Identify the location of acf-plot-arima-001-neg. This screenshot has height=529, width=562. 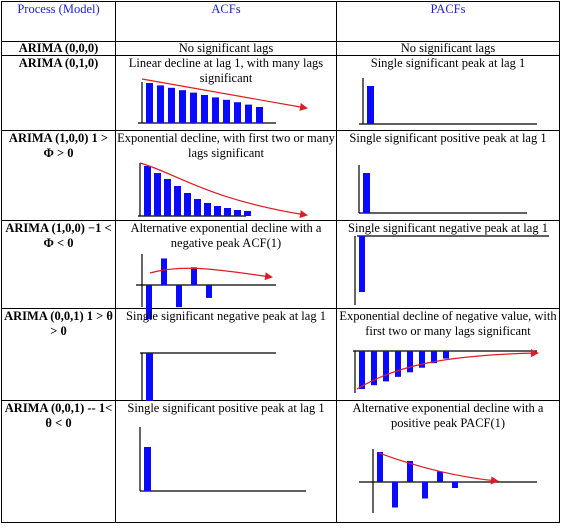
(222, 459).